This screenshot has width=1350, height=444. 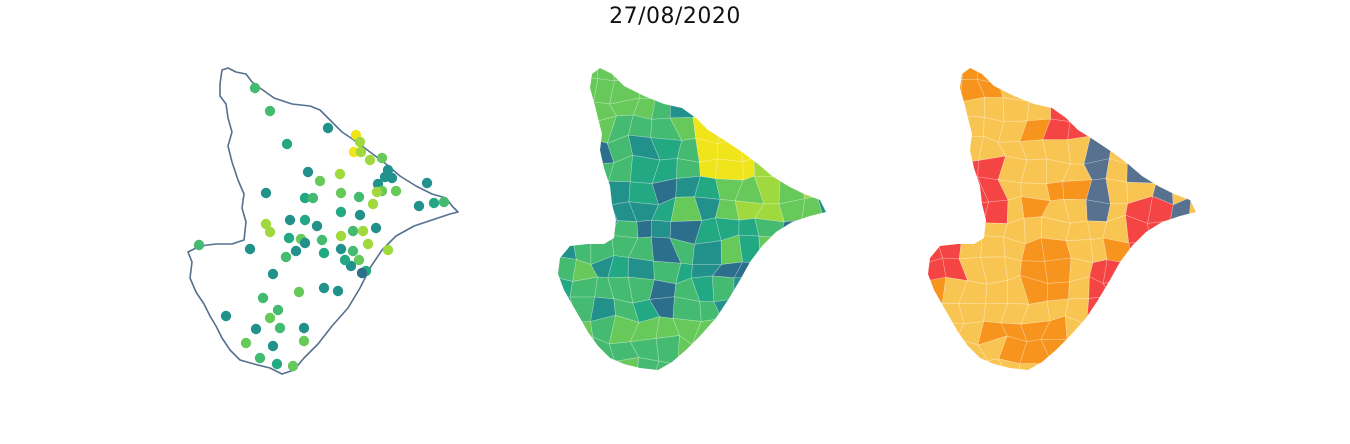 What do you see at coordinates (692, 219) in the screenshot?
I see `choropleth-viridis` at bounding box center [692, 219].